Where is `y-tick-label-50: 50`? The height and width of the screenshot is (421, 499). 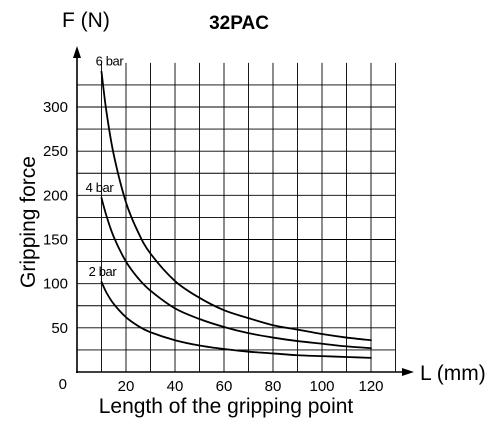 y-tick-label-50: 50 is located at coordinates (59, 328).